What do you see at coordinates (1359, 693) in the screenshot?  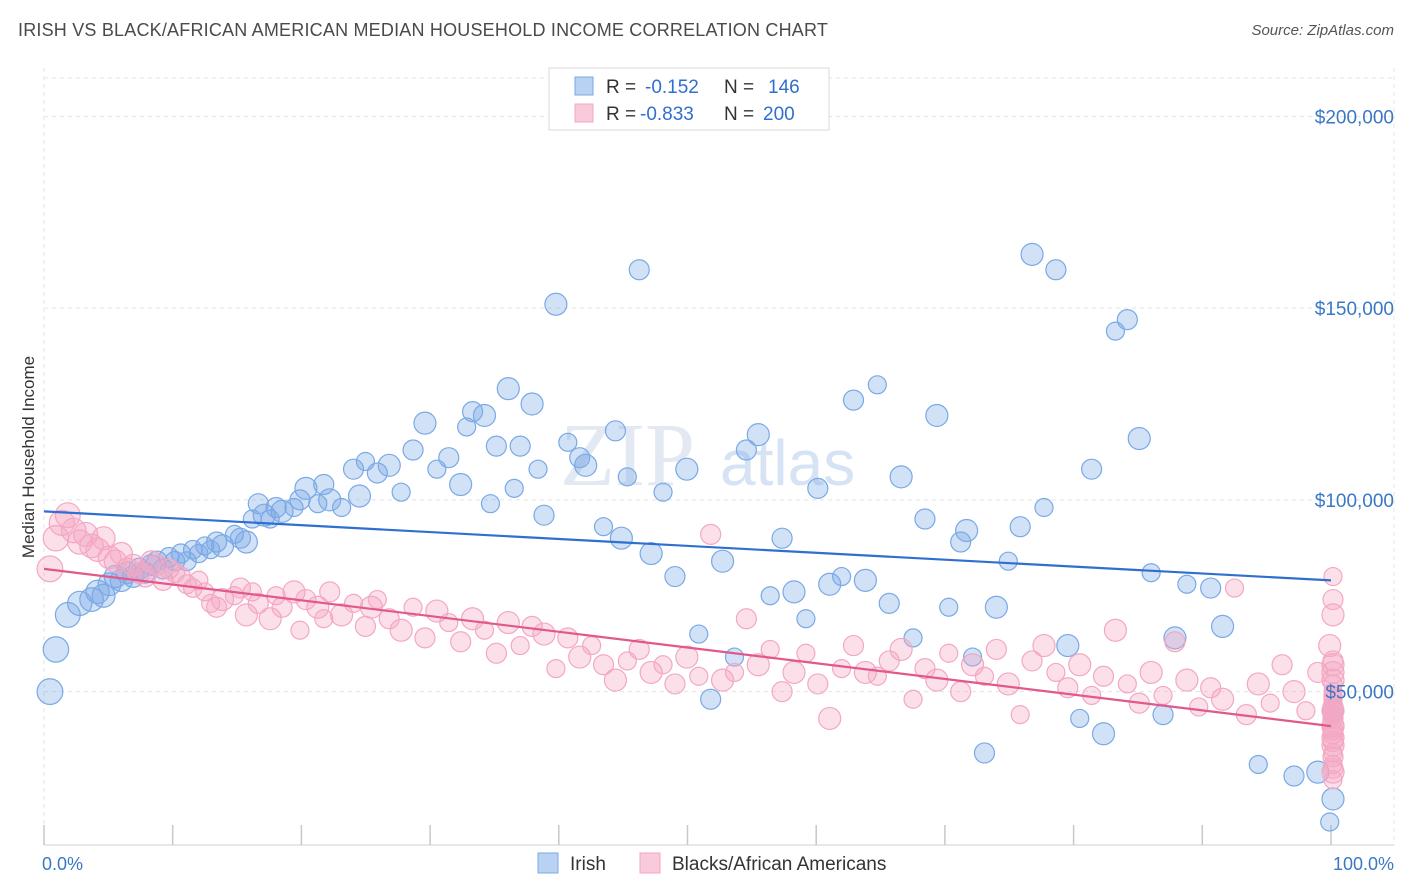 I see `y-tick-label: $50,000` at bounding box center [1359, 693].